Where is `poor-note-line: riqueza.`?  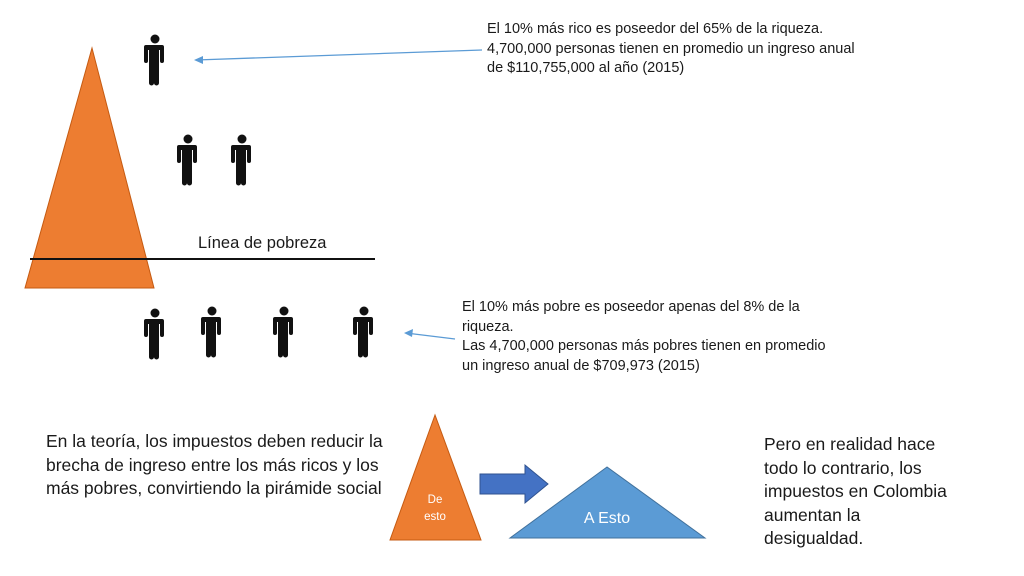 poor-note-line: riqueza. is located at coordinates (488, 326).